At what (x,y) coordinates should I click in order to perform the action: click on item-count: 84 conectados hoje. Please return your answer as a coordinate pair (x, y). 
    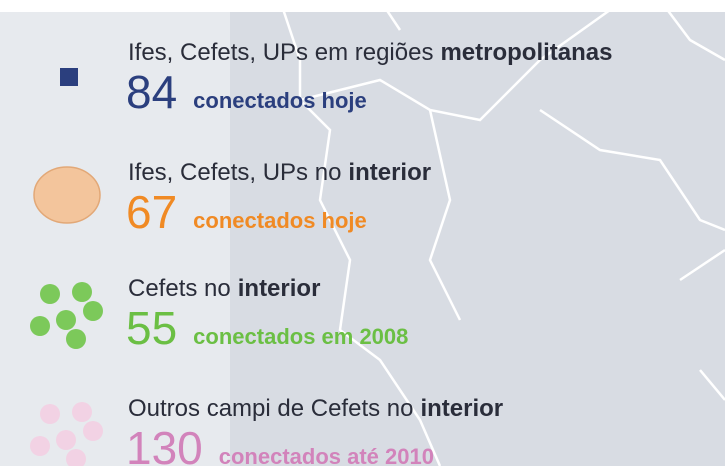
    Looking at the image, I should click on (246, 92).